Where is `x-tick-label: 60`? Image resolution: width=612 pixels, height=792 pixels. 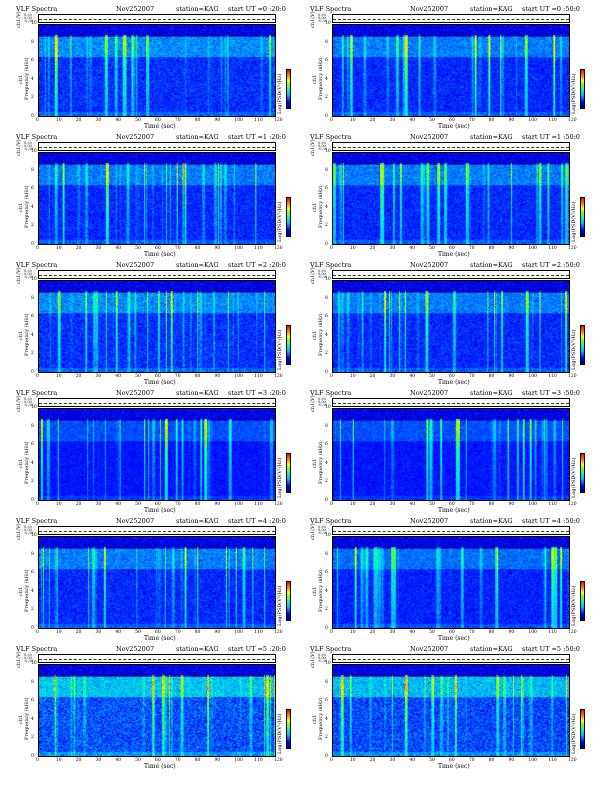 x-tick-label: 60 is located at coordinates (452, 760).